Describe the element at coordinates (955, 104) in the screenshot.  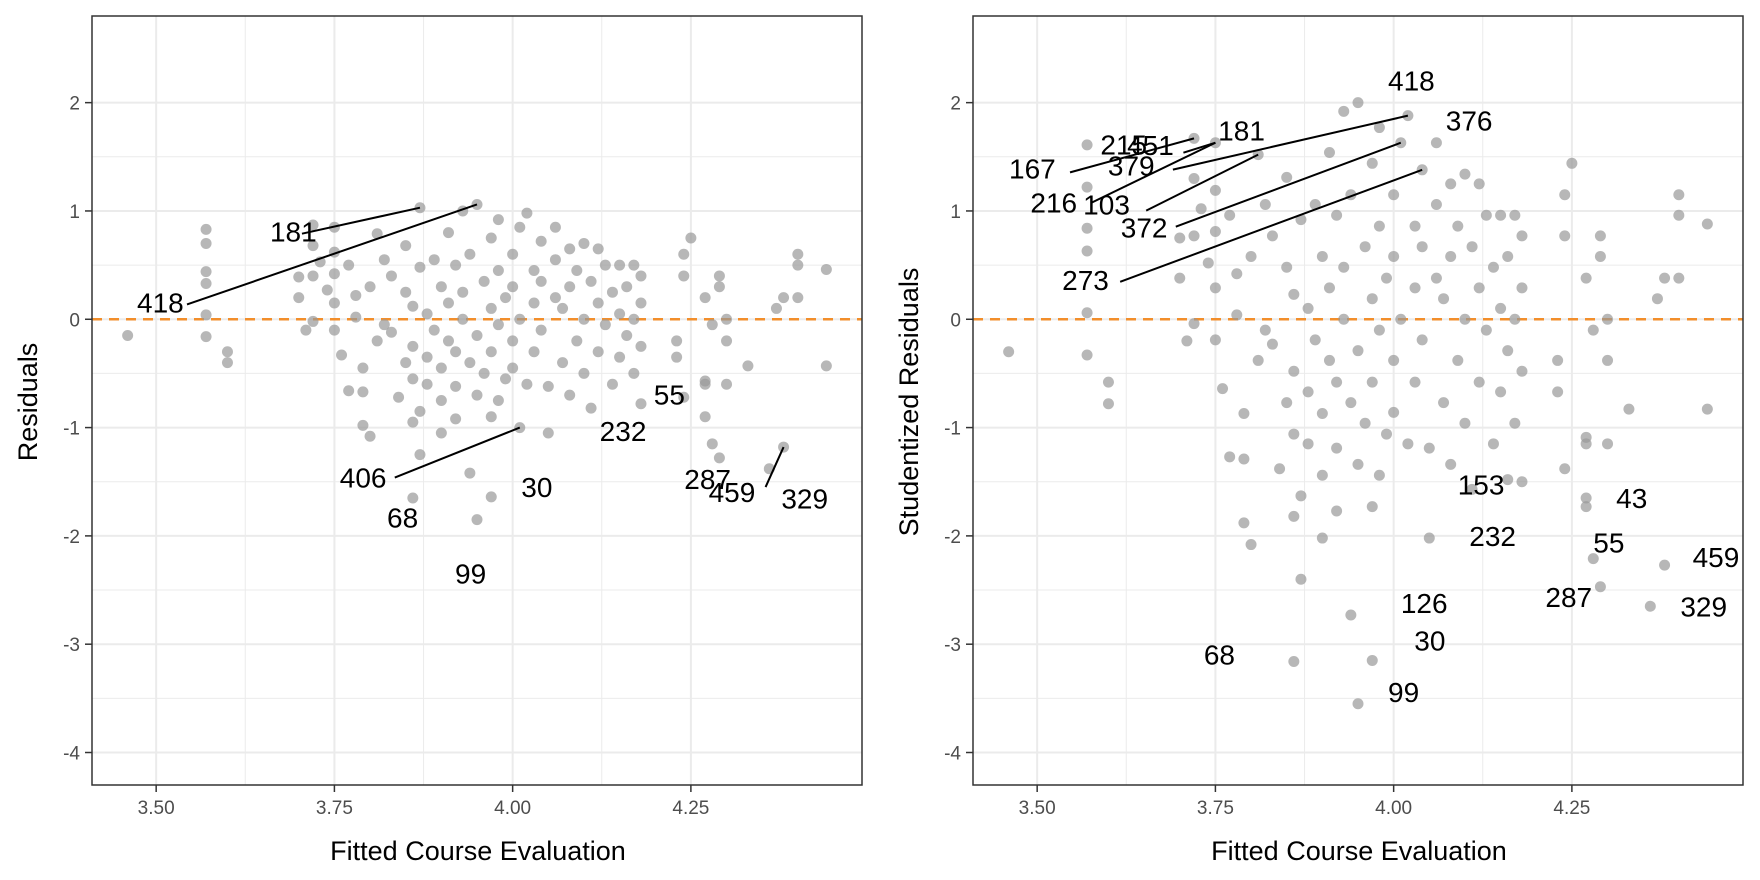
I see `y-tick-label: 2` at that location.